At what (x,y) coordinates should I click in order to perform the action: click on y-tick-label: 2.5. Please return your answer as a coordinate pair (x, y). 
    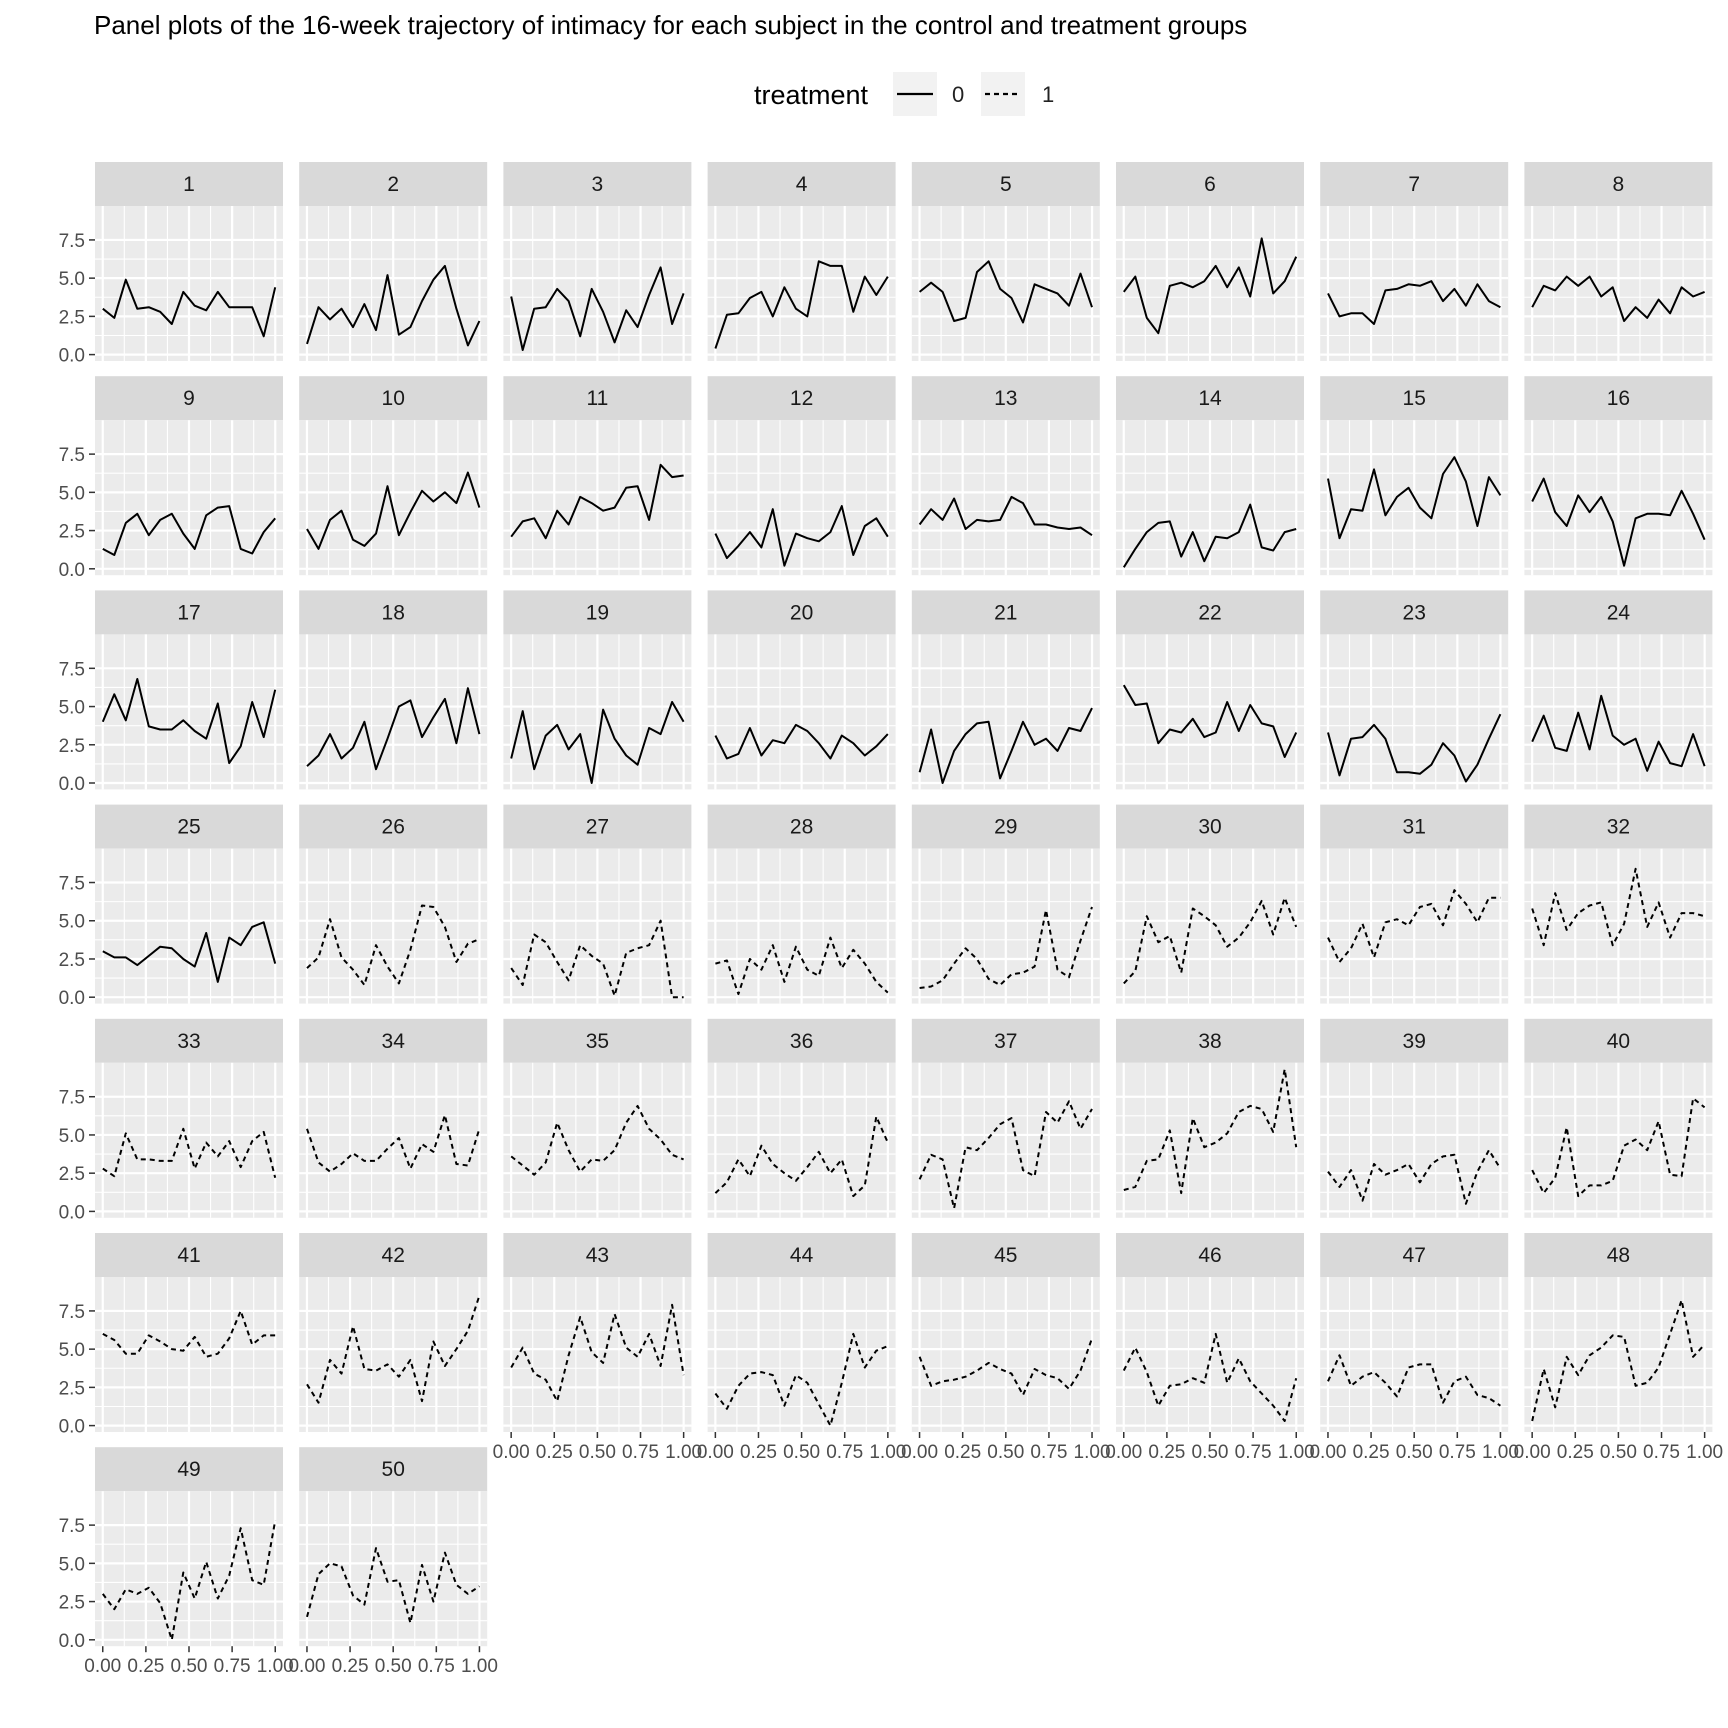
    Looking at the image, I should click on (72, 960).